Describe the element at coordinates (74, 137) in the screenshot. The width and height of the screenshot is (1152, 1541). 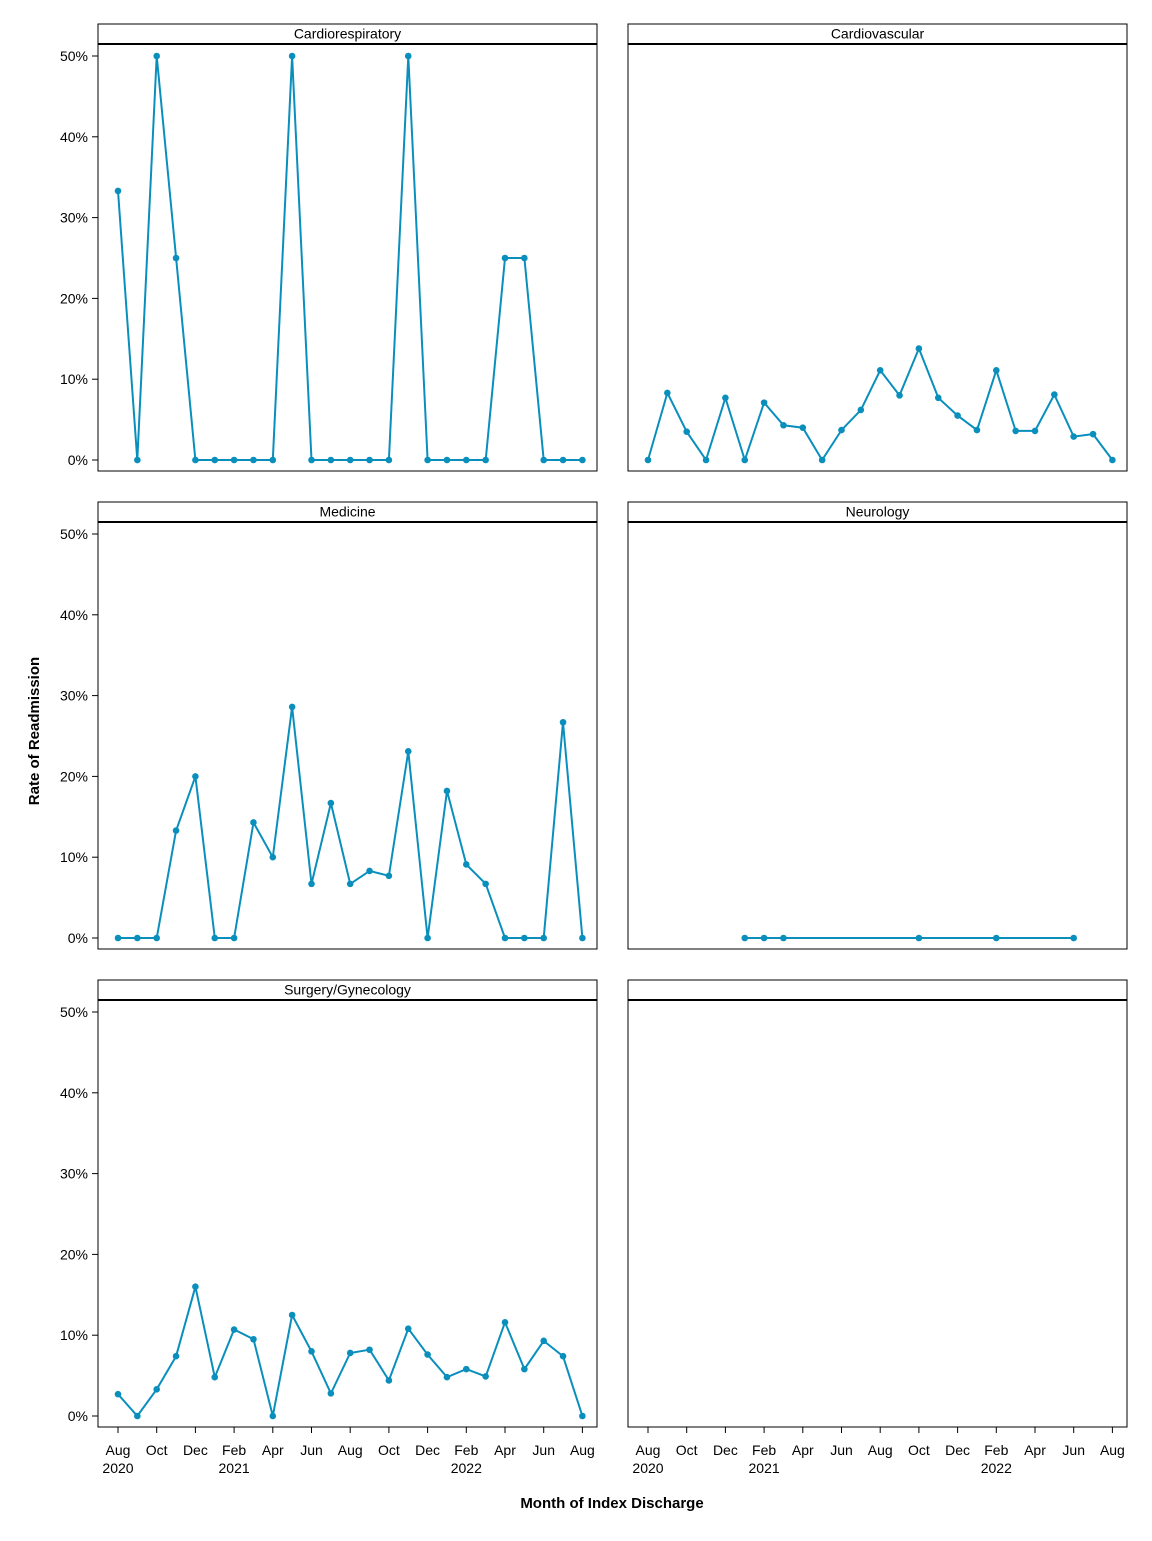
I see `y-tick-label: 40%` at that location.